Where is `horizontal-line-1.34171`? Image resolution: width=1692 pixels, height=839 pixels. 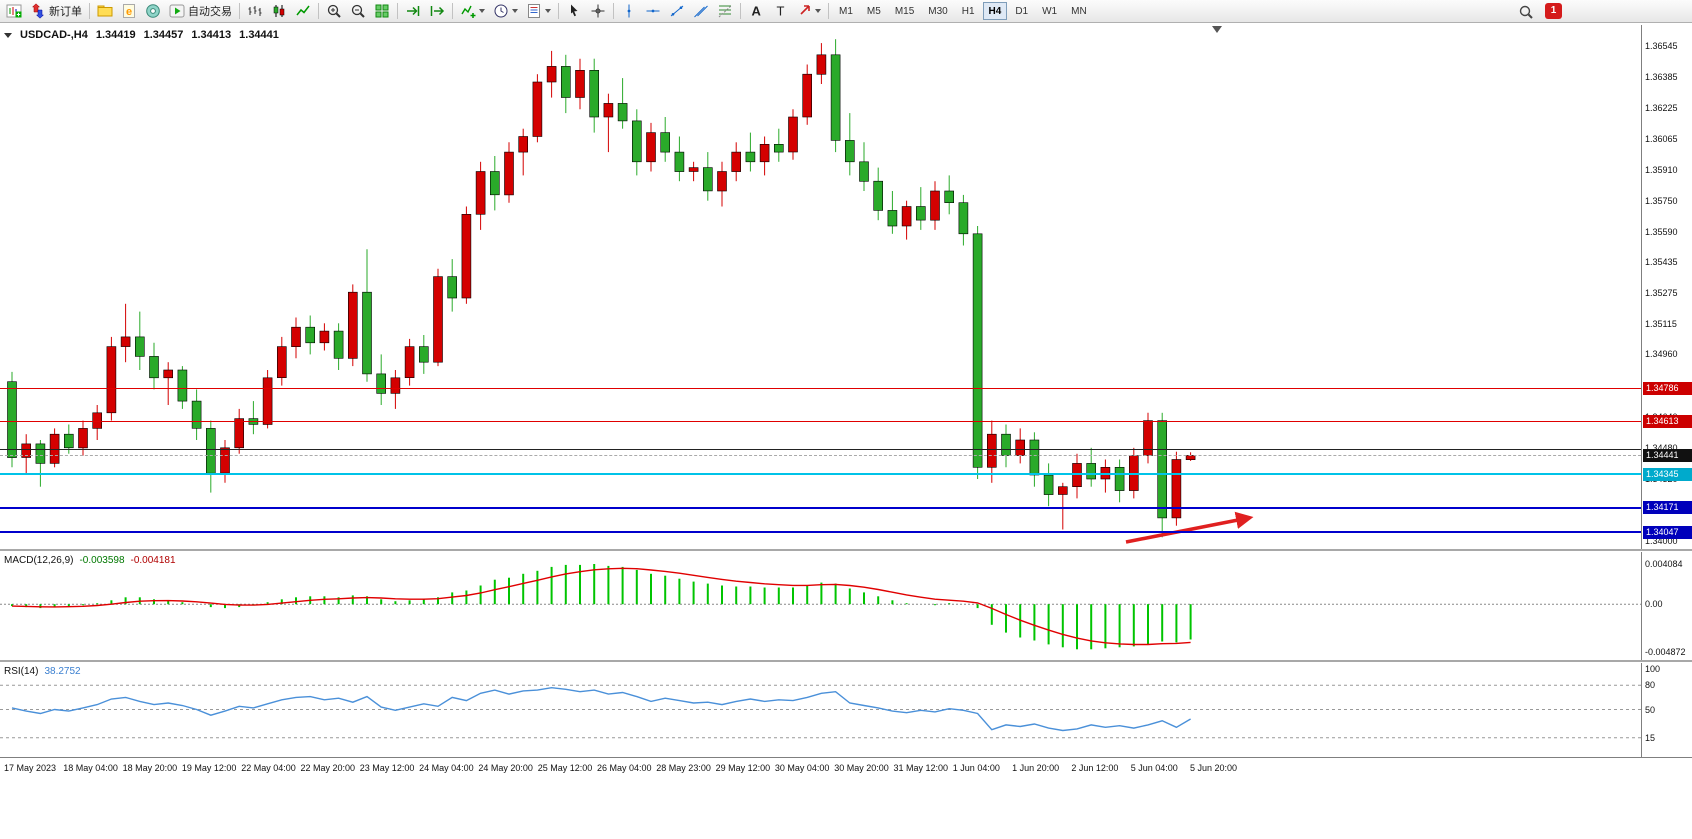 horizontal-line-1.34171 is located at coordinates (820, 507).